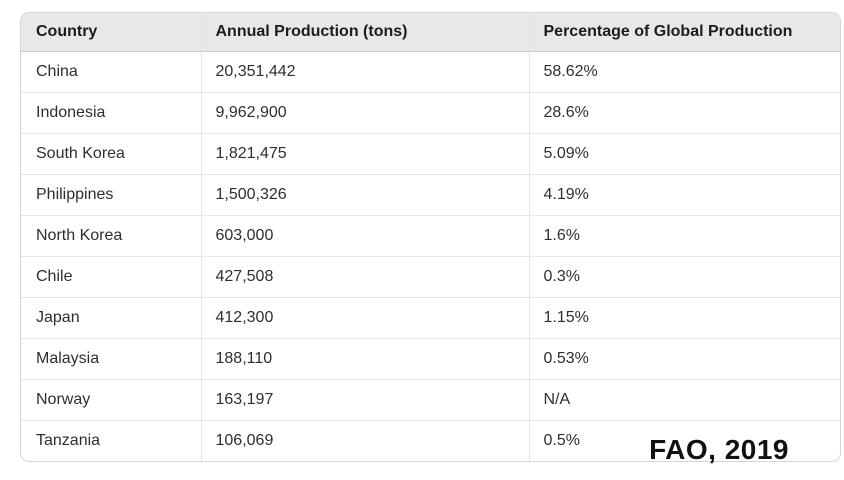 This screenshot has height=480, width=844. What do you see at coordinates (111, 276) in the screenshot?
I see `cell-country: Chile` at bounding box center [111, 276].